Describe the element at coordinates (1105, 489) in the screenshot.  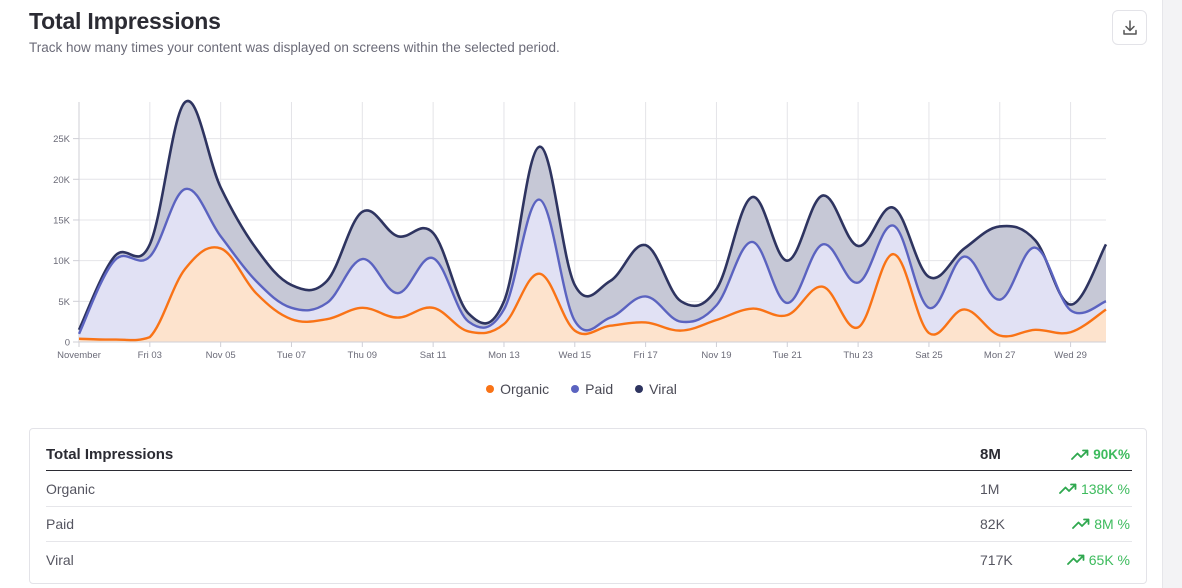
I see `row-change-text: 138K %` at that location.